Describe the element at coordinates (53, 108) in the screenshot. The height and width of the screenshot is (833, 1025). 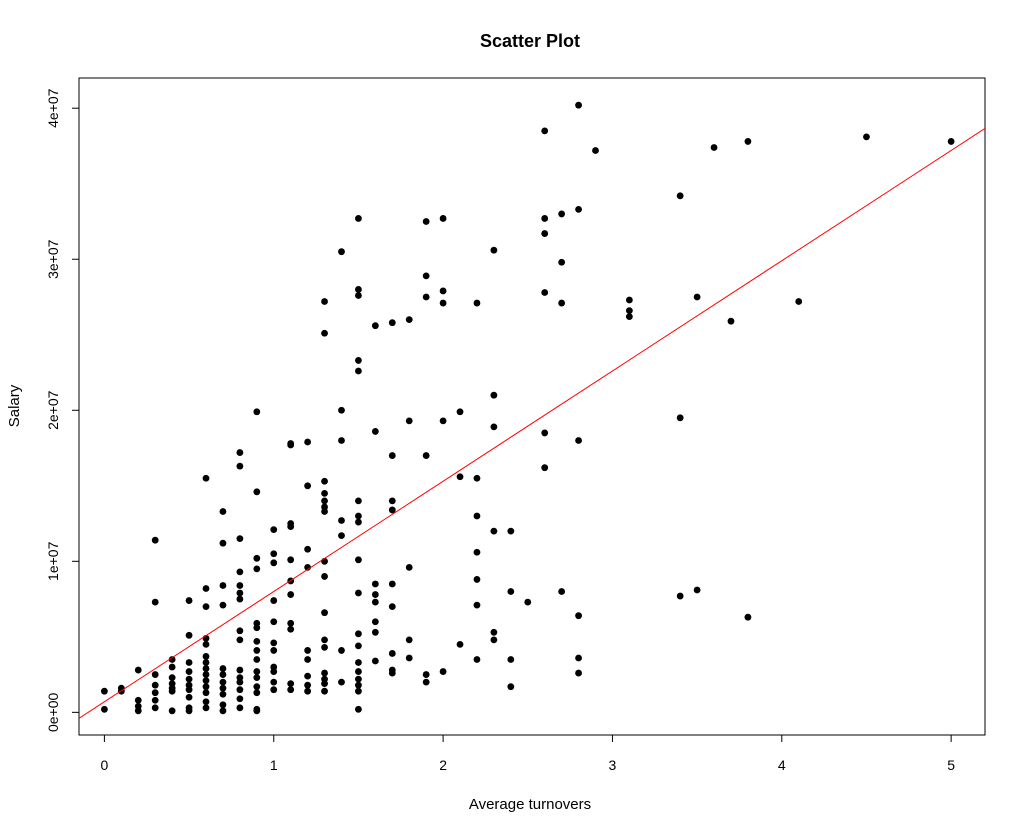
I see `y-tick-label: 4e+07` at that location.